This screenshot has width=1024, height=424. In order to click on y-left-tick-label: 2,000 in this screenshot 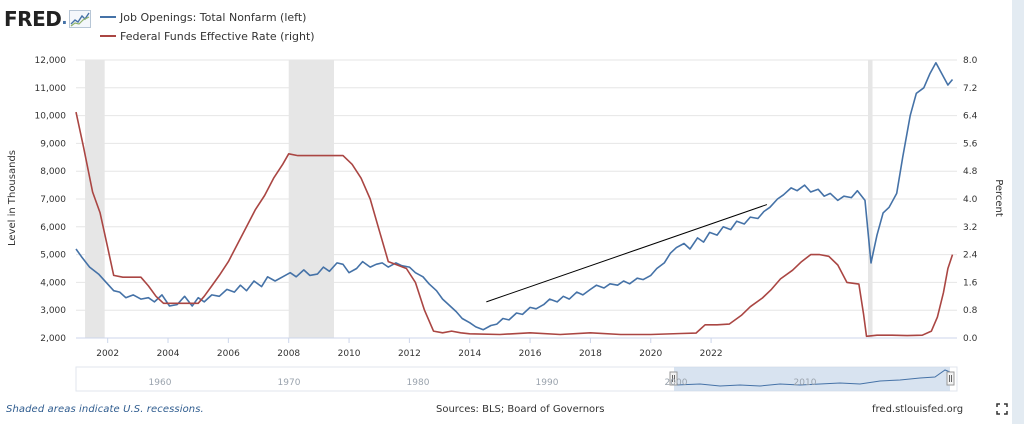, I will do `click(53, 339)`.